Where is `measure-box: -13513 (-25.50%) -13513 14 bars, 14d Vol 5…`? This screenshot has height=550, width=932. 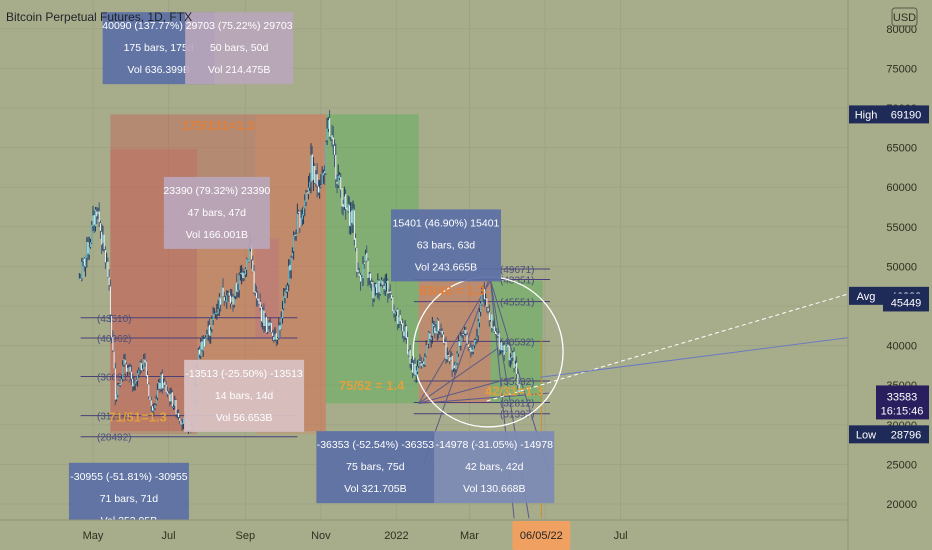
measure-box: -13513 (-25.50%) -13513 14 bars, 14d Vol 5… is located at coordinates (244, 395).